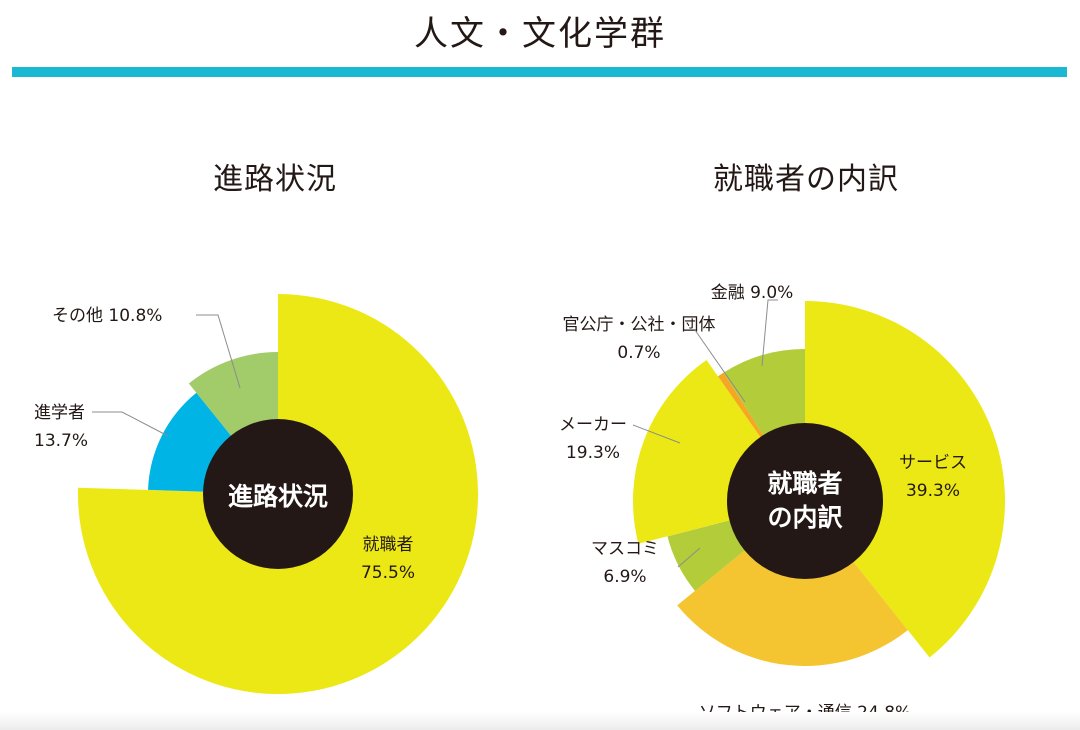 This screenshot has width=1080, height=730. I want to click on slice-label-value: 0.7%, so click(638, 353).